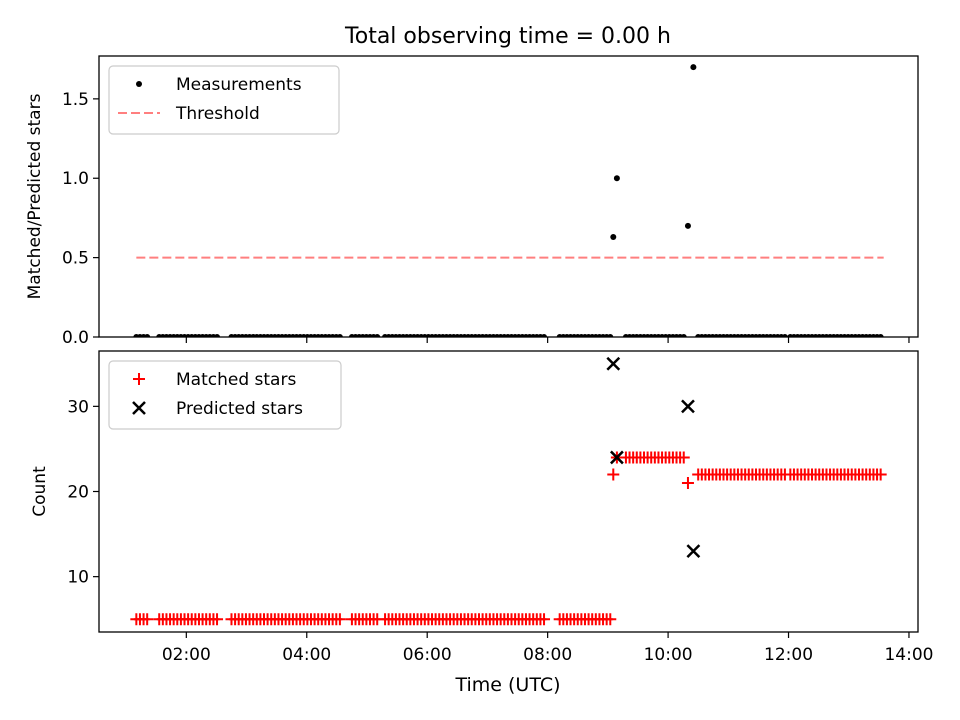  I want to click on y-tick-label: 30, so click(78, 407).